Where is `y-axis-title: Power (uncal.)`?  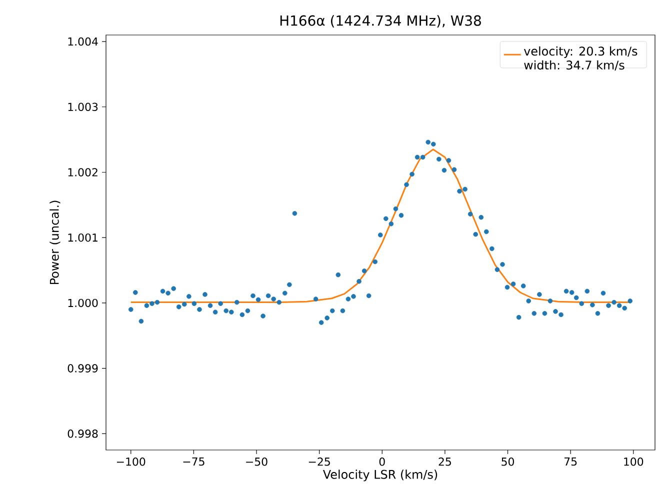
y-axis-title: Power (uncal.) is located at coordinates (55, 242).